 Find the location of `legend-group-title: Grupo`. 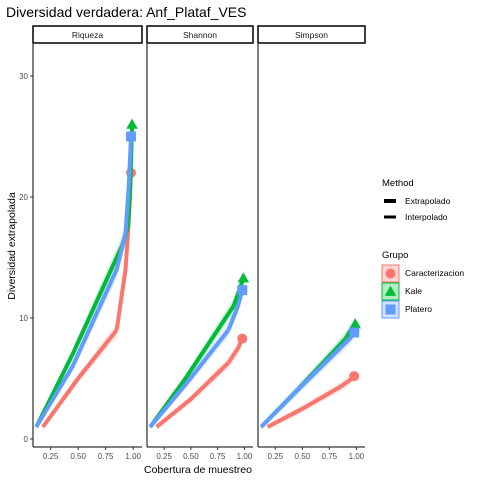

legend-group-title: Grupo is located at coordinates (395, 255).